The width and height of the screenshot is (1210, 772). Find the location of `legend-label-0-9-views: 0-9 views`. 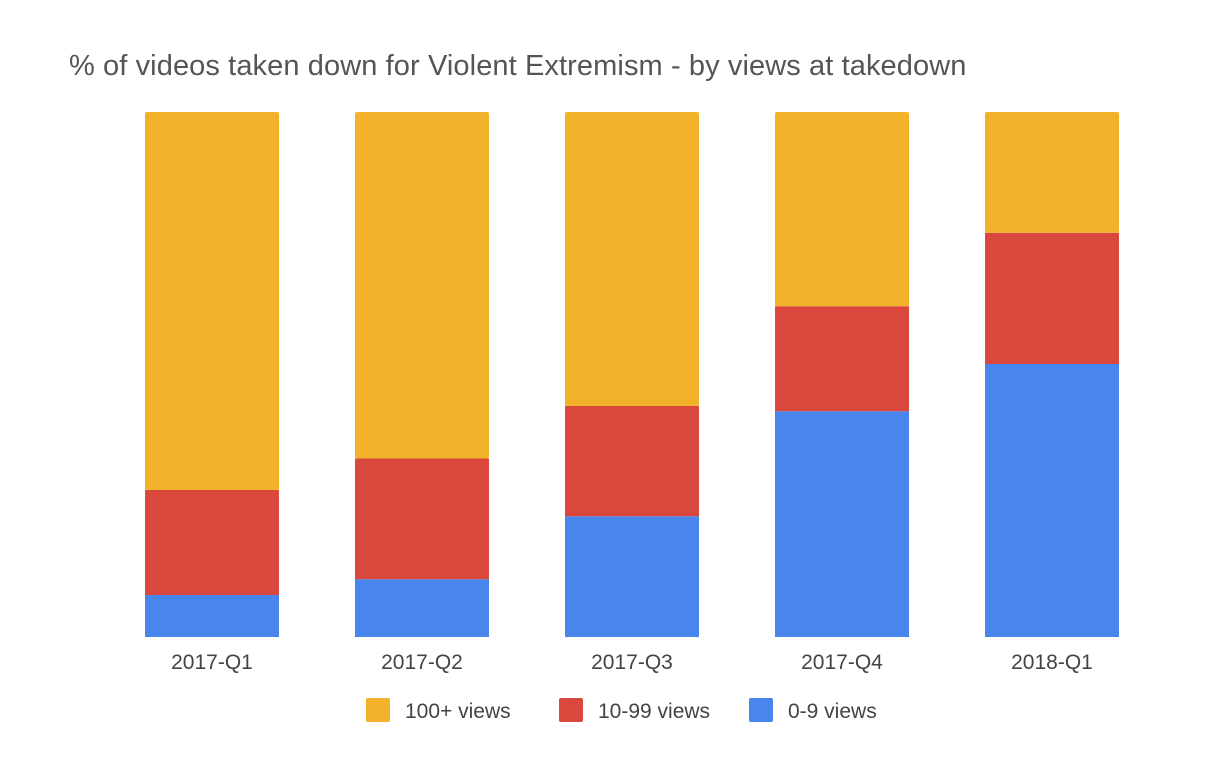

legend-label-0-9-views: 0-9 views is located at coordinates (832, 711).